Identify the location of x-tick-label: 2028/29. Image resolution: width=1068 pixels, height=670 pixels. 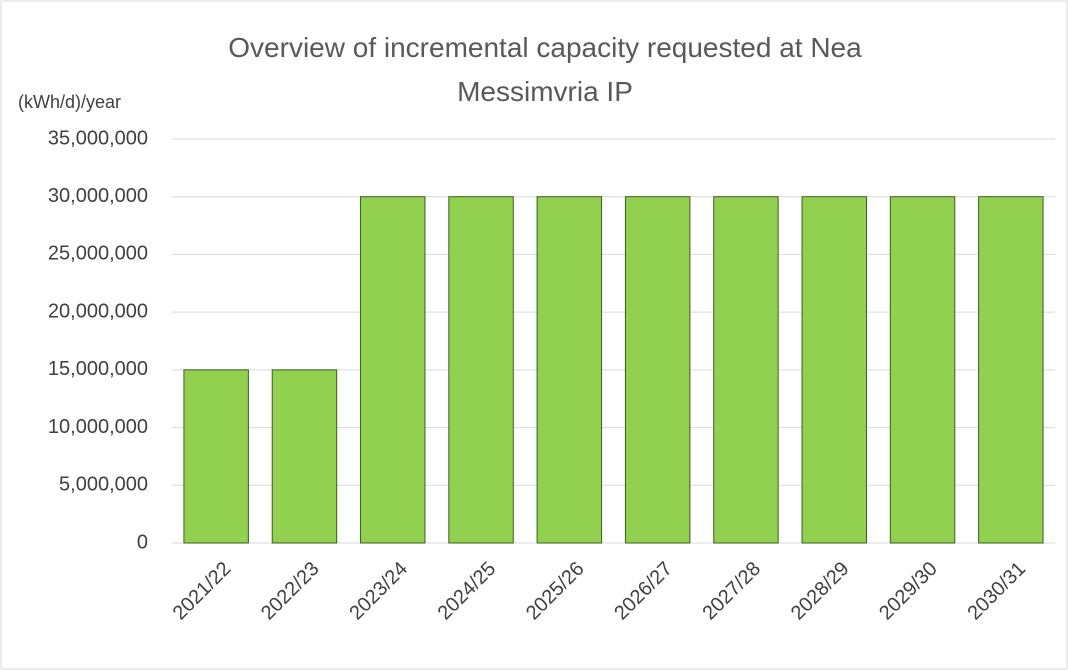
(820, 591).